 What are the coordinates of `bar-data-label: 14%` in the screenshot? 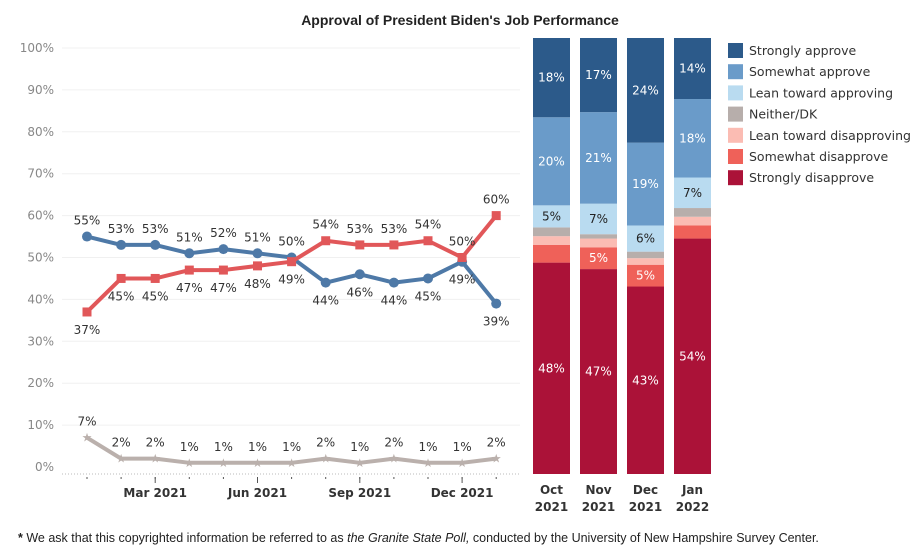 It's located at (692, 69).